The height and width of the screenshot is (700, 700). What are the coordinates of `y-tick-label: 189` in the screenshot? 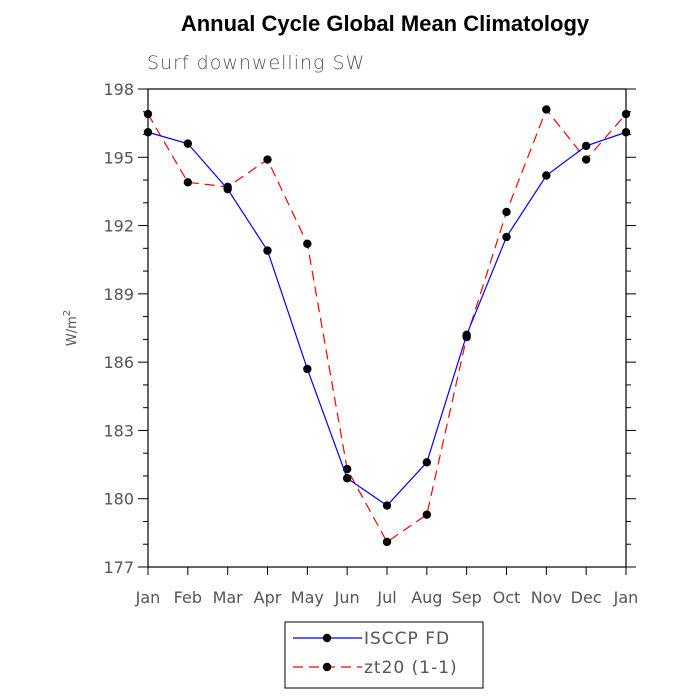 It's located at (118, 294).